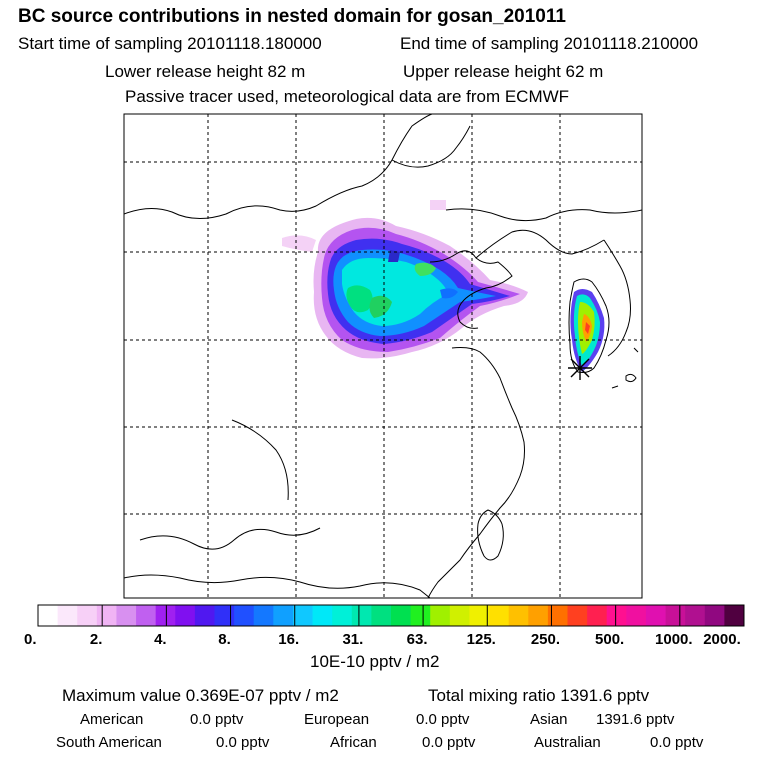 The width and height of the screenshot is (768, 768). I want to click on concentration-plume-china, so click(405, 279).